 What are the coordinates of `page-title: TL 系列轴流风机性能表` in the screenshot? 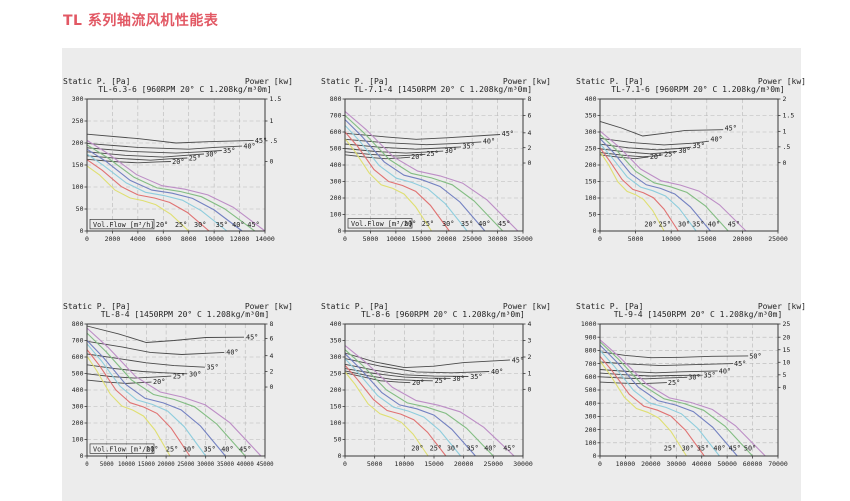 It's located at (141, 21).